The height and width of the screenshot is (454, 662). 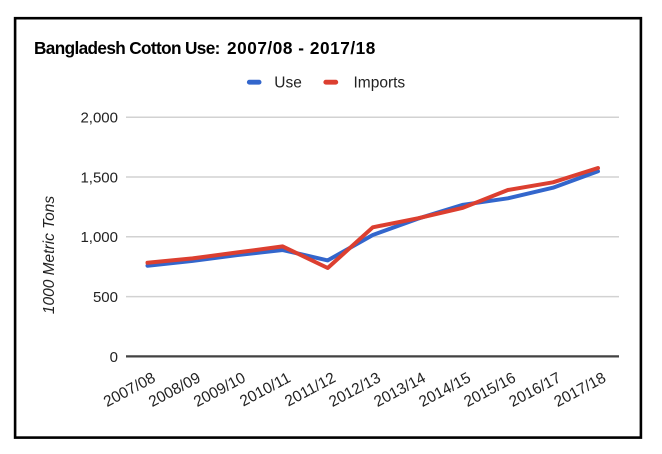 I want to click on svg-text: 1,500, so click(x=99, y=177).